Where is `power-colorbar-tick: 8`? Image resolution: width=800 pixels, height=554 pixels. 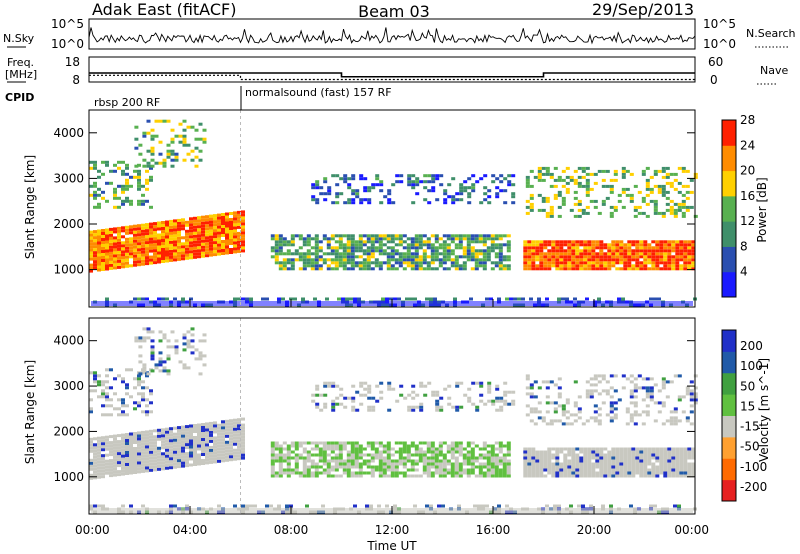 power-colorbar-tick: 8 is located at coordinates (744, 246).